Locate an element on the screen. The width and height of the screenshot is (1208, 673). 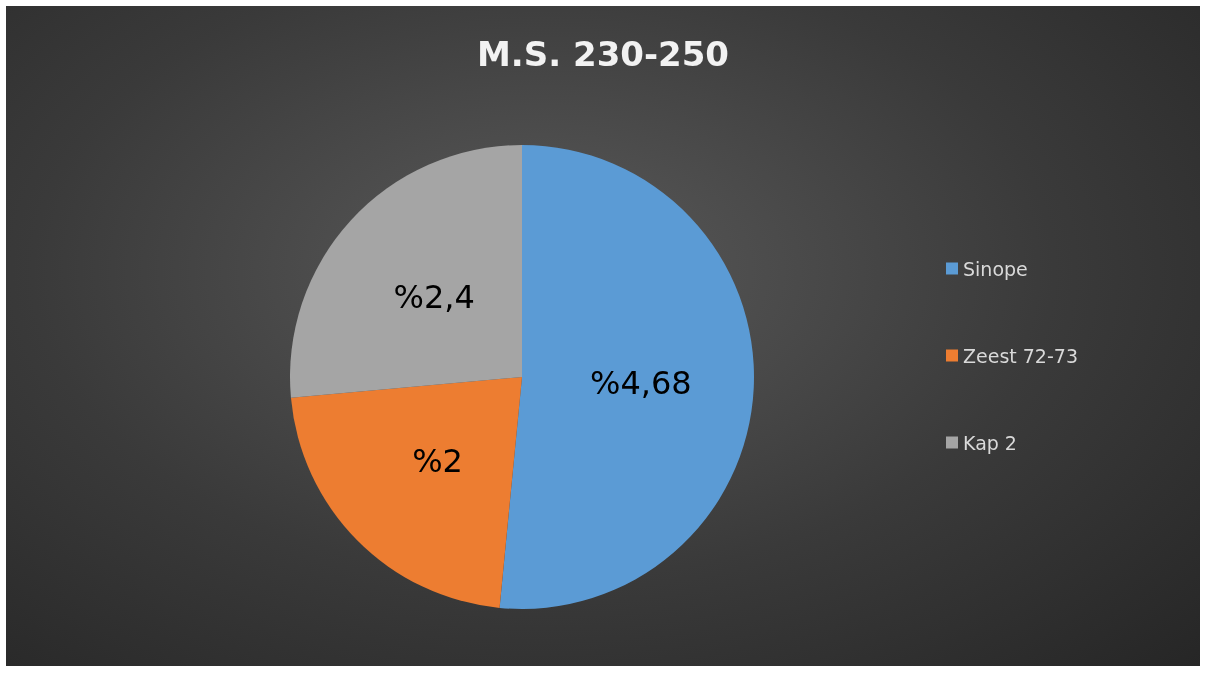
data-label: %2 is located at coordinates (437, 460).